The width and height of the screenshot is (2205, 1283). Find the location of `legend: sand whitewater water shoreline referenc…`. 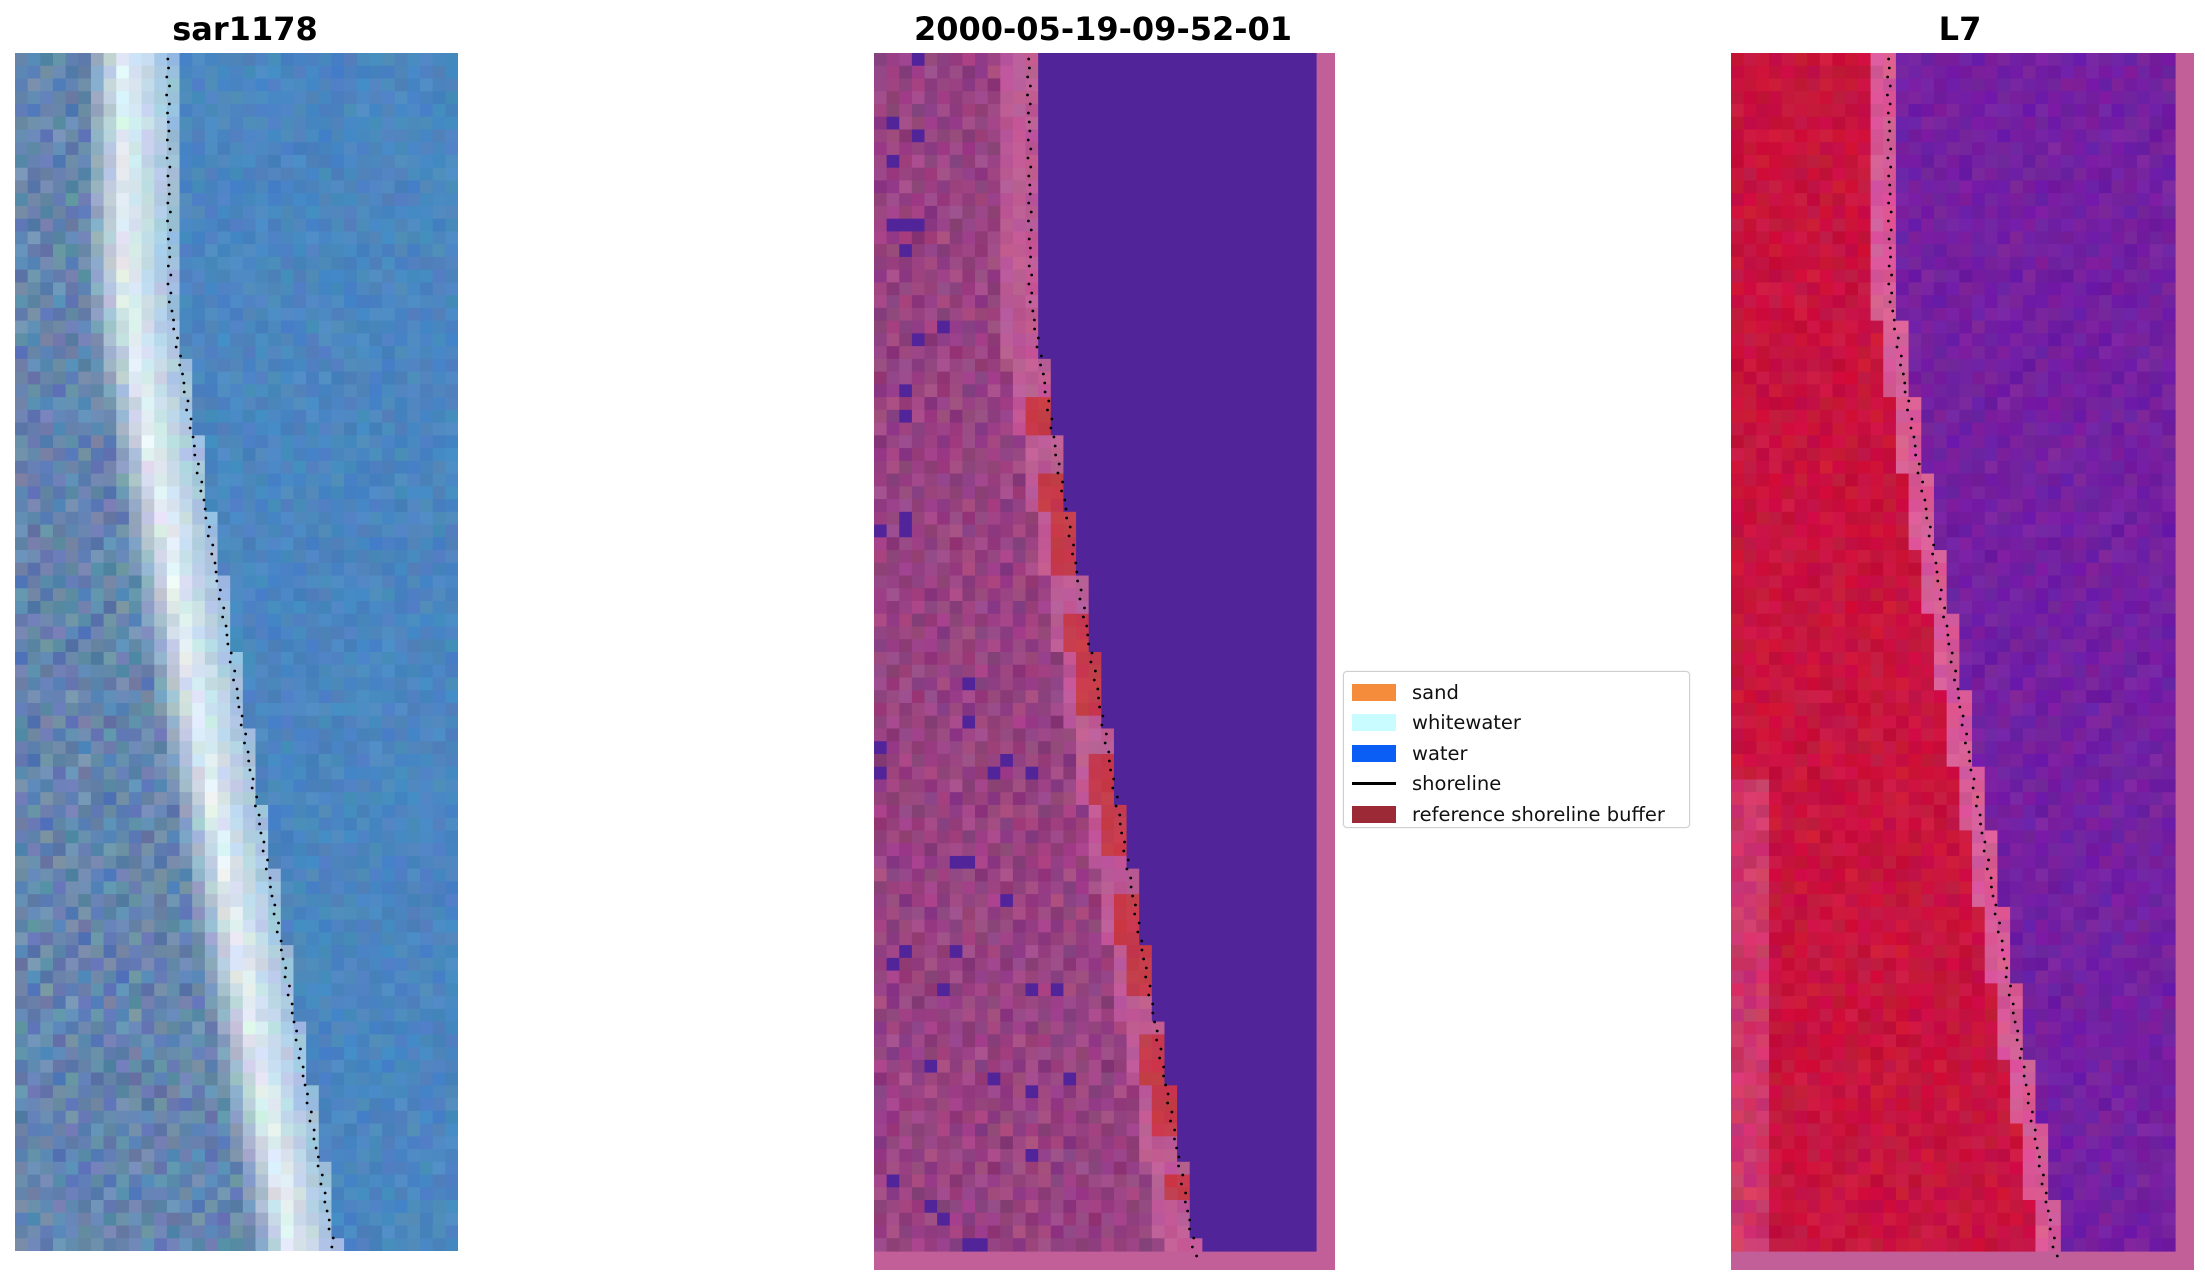

legend: sand whitewater water shoreline referenc… is located at coordinates (1516, 749).